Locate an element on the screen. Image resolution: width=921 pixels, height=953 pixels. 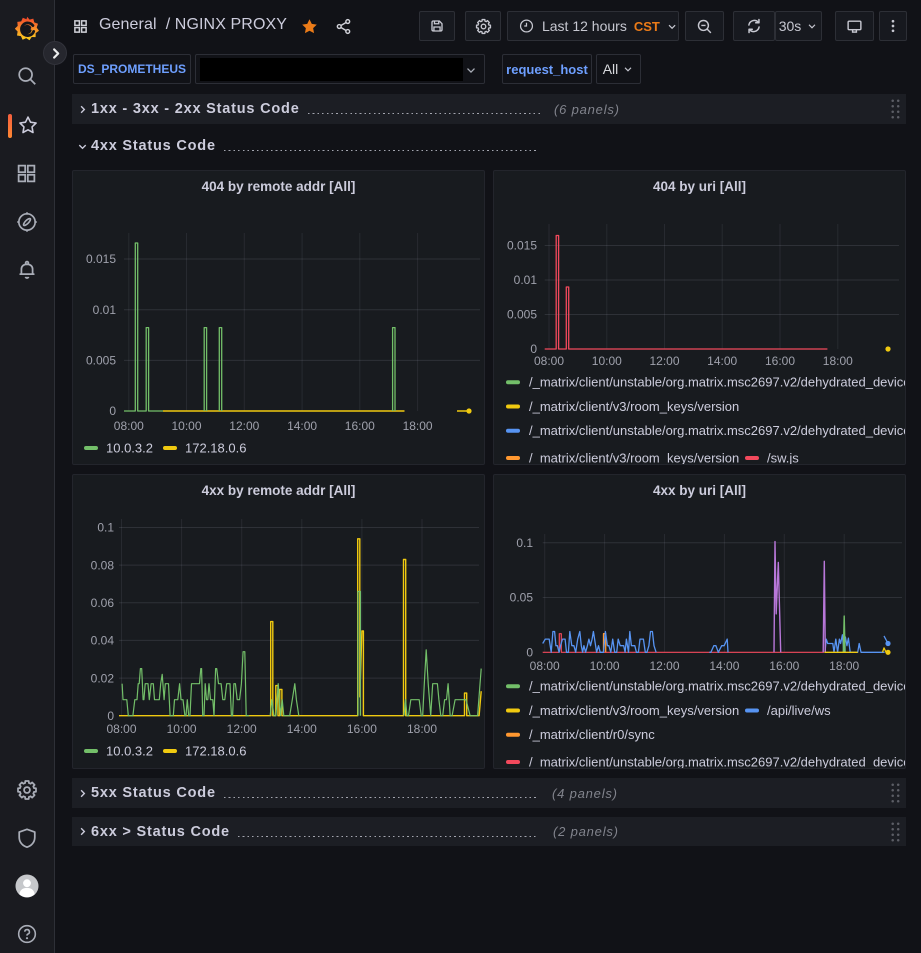
svg-text: /sw.js is located at coordinates (783, 457).